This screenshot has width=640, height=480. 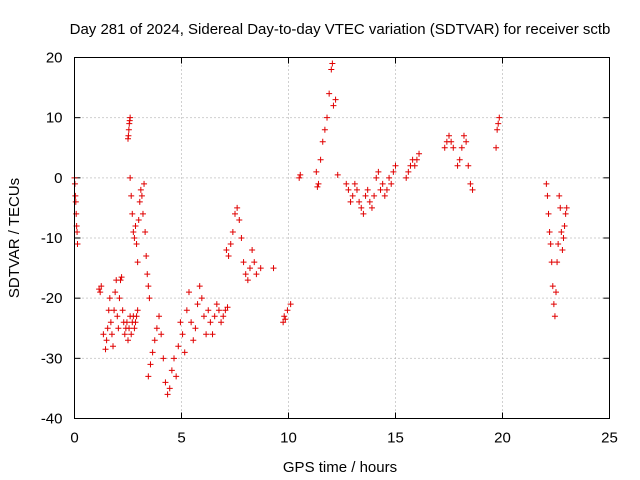 What do you see at coordinates (288, 438) in the screenshot?
I see `x-tick-label: 10` at bounding box center [288, 438].